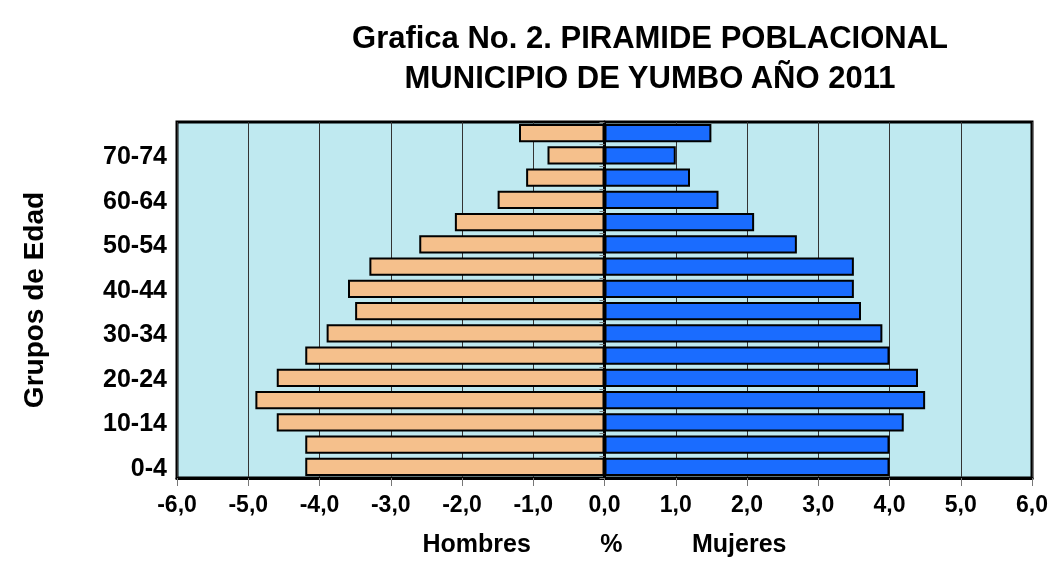 The image size is (1063, 574). Describe the element at coordinates (462, 503) in the screenshot. I see `x-tick-label: -2,0` at that location.